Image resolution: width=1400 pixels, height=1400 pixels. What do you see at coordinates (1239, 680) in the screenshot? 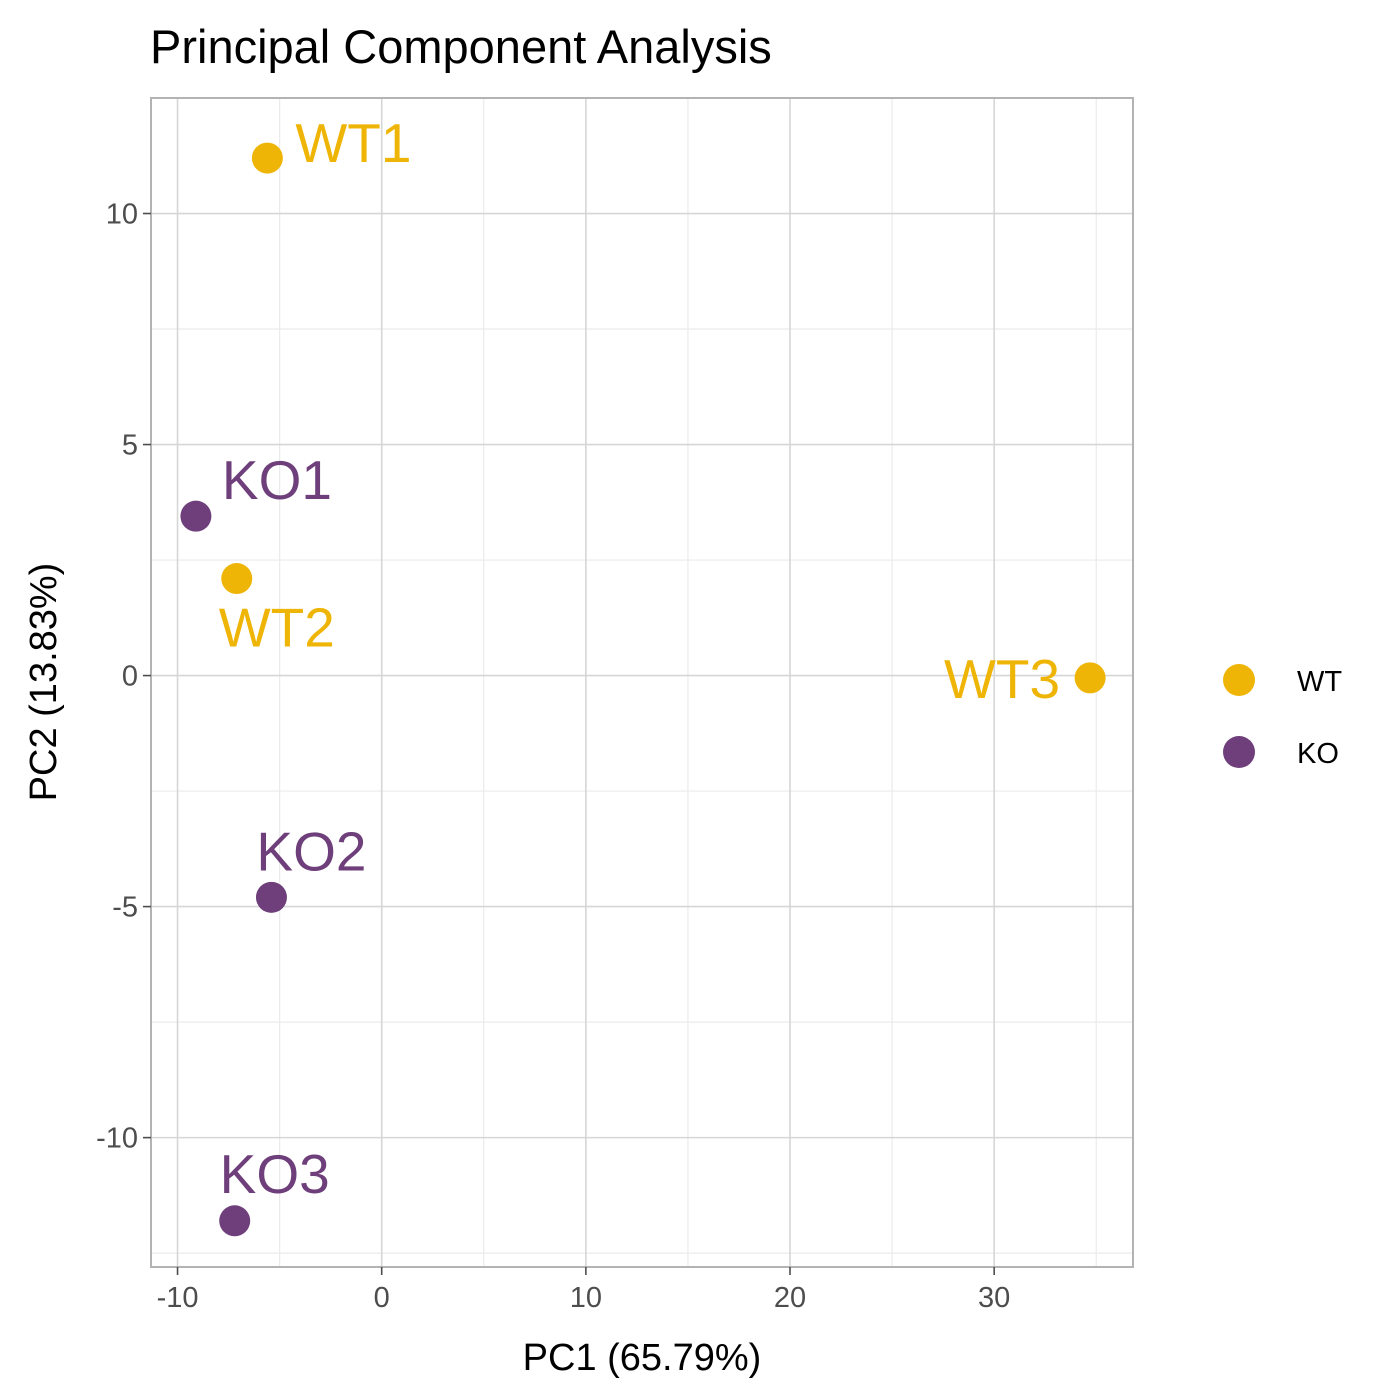
I see `legend-key-WT` at bounding box center [1239, 680].